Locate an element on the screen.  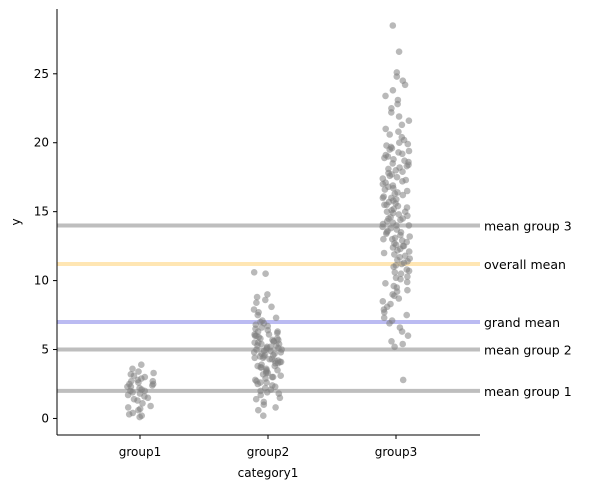
y-axis: 0 5 10 15 20 25 is located at coordinates (46, 222).